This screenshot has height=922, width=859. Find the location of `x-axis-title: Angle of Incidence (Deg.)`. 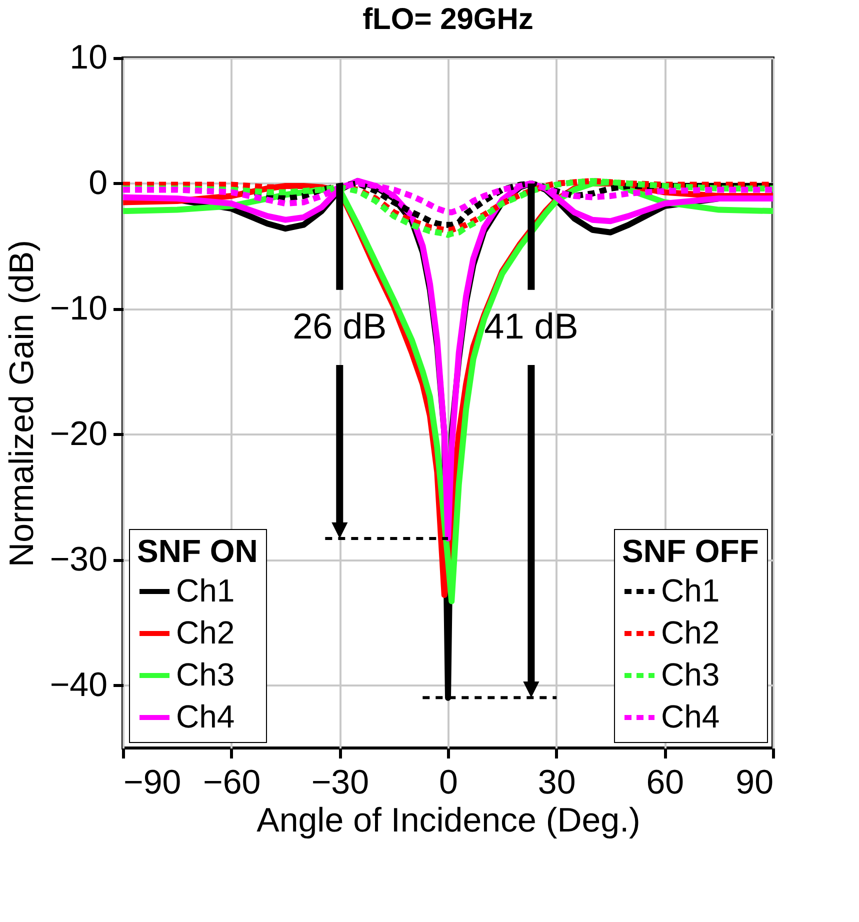

x-axis-title: Angle of Incidence (Deg.) is located at coordinates (448, 821).